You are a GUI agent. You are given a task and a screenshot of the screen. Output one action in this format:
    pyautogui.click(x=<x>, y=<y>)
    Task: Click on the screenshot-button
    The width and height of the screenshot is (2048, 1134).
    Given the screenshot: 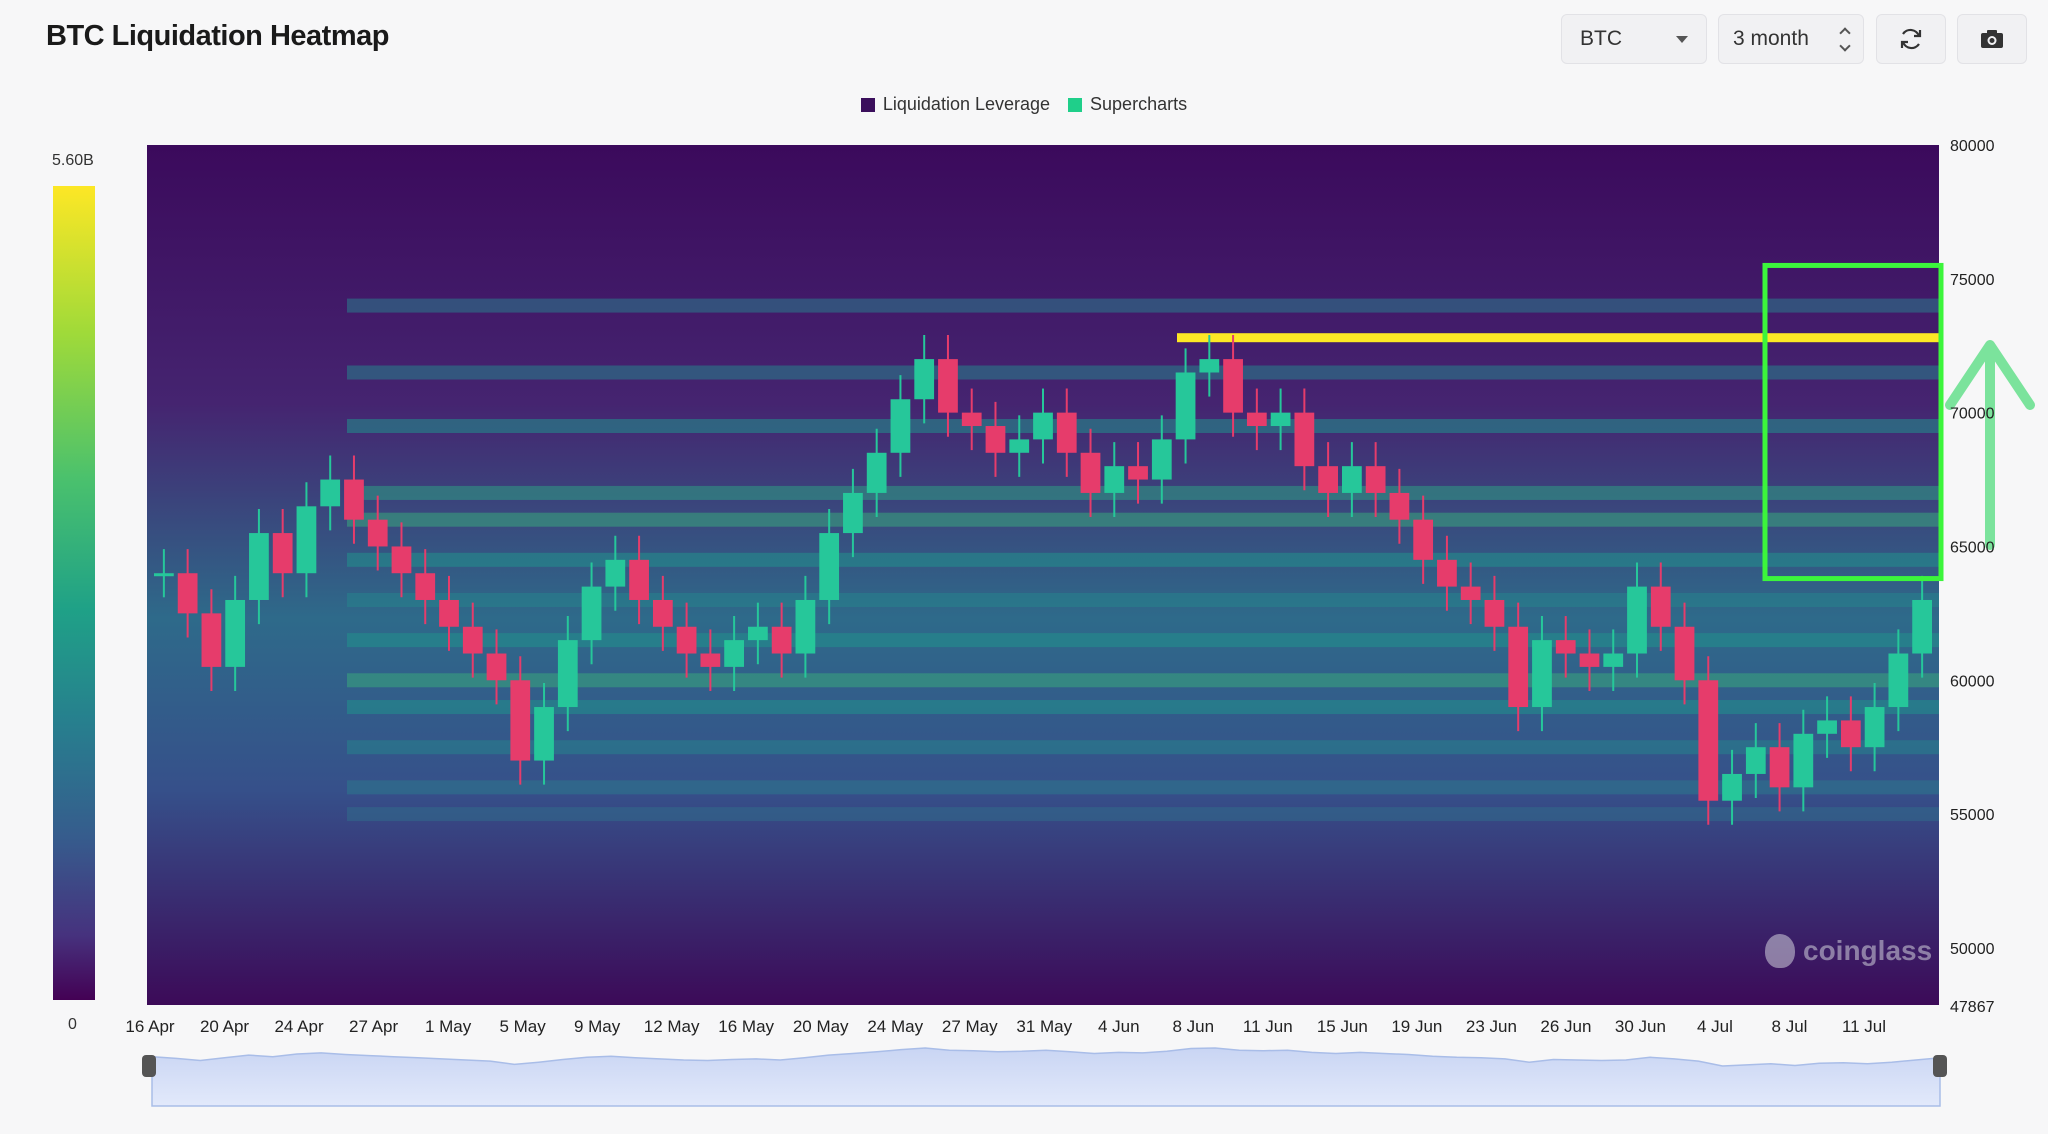 What is the action you would take?
    pyautogui.click(x=1992, y=39)
    